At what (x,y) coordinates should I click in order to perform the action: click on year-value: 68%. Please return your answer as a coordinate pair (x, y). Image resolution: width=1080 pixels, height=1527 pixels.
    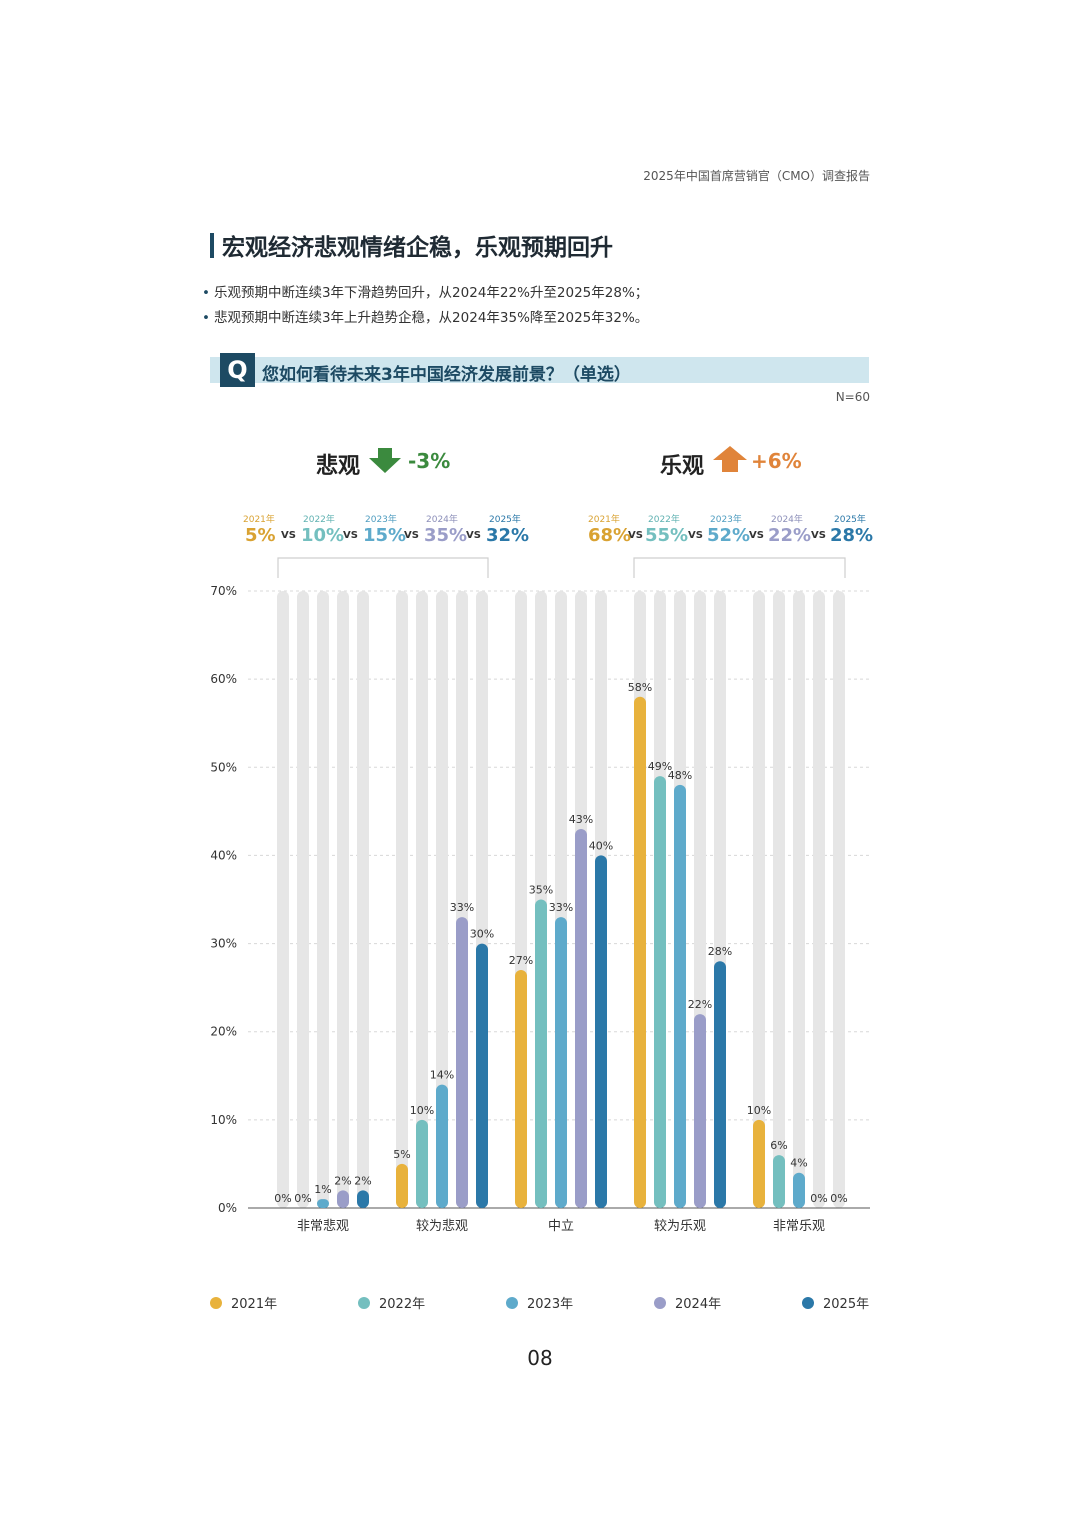
    Looking at the image, I should click on (610, 535).